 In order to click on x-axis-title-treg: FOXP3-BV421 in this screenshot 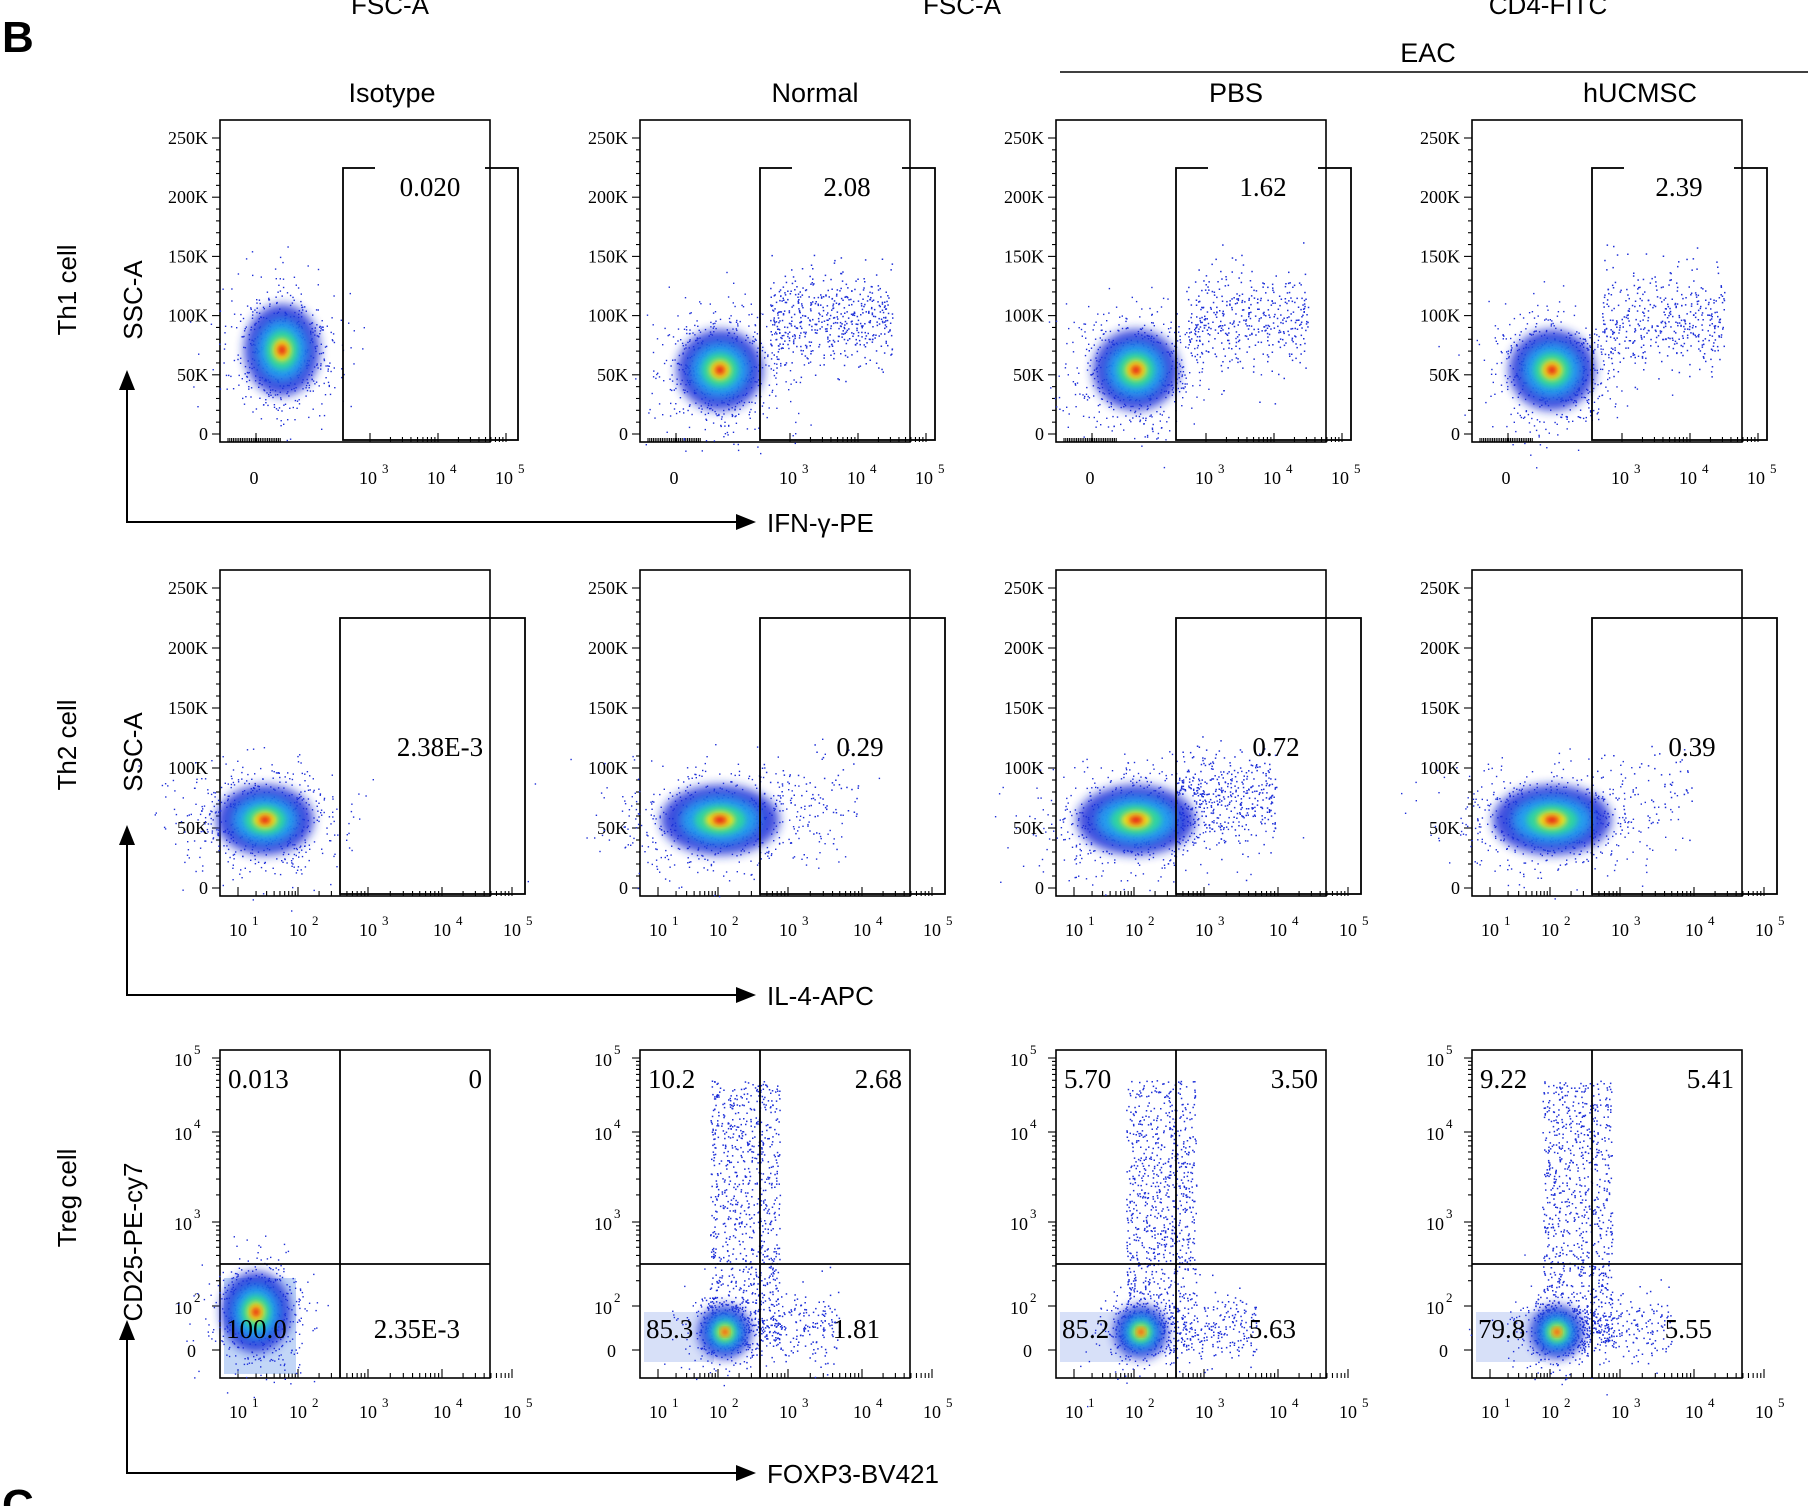, I will do `click(853, 1474)`.